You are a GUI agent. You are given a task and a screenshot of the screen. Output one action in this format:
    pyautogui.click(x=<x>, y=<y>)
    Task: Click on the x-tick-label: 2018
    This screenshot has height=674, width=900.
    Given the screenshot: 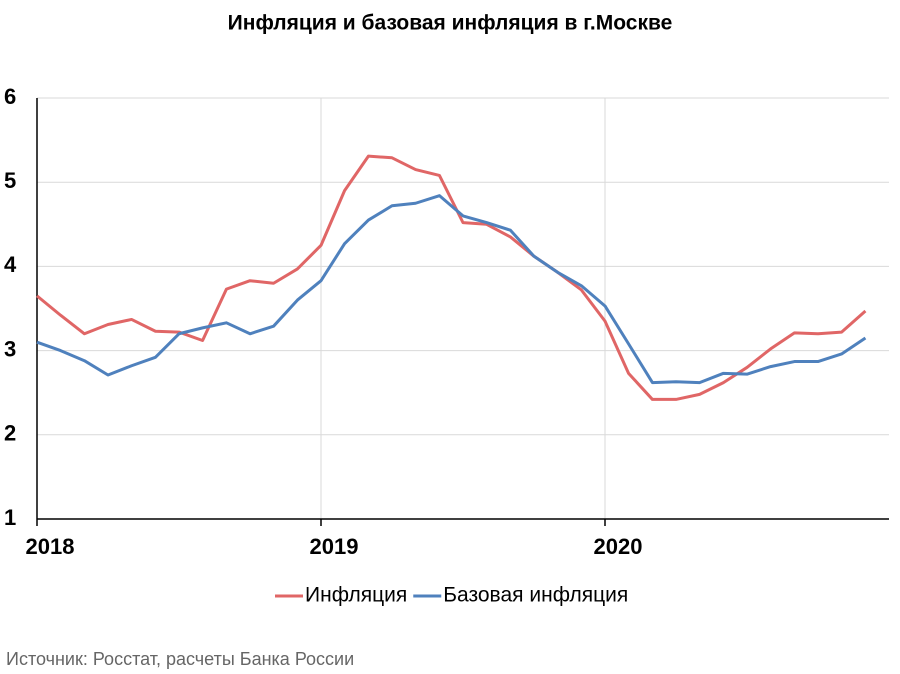 What is the action you would take?
    pyautogui.click(x=50, y=546)
    